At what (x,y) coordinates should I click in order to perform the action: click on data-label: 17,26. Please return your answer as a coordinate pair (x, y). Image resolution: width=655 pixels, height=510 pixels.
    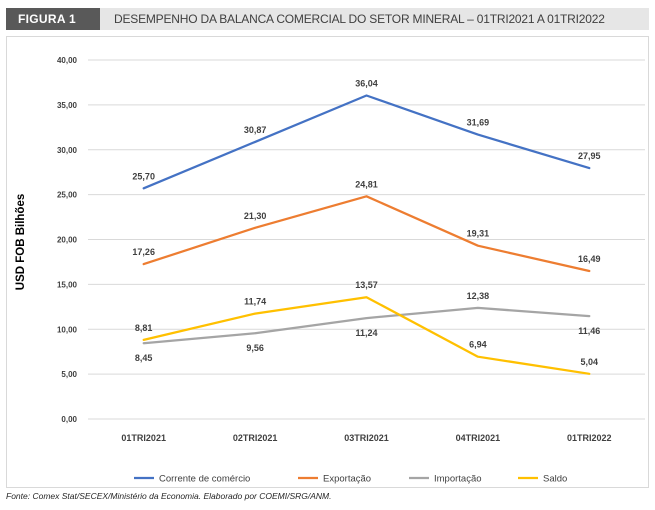
    Looking at the image, I should click on (143, 252).